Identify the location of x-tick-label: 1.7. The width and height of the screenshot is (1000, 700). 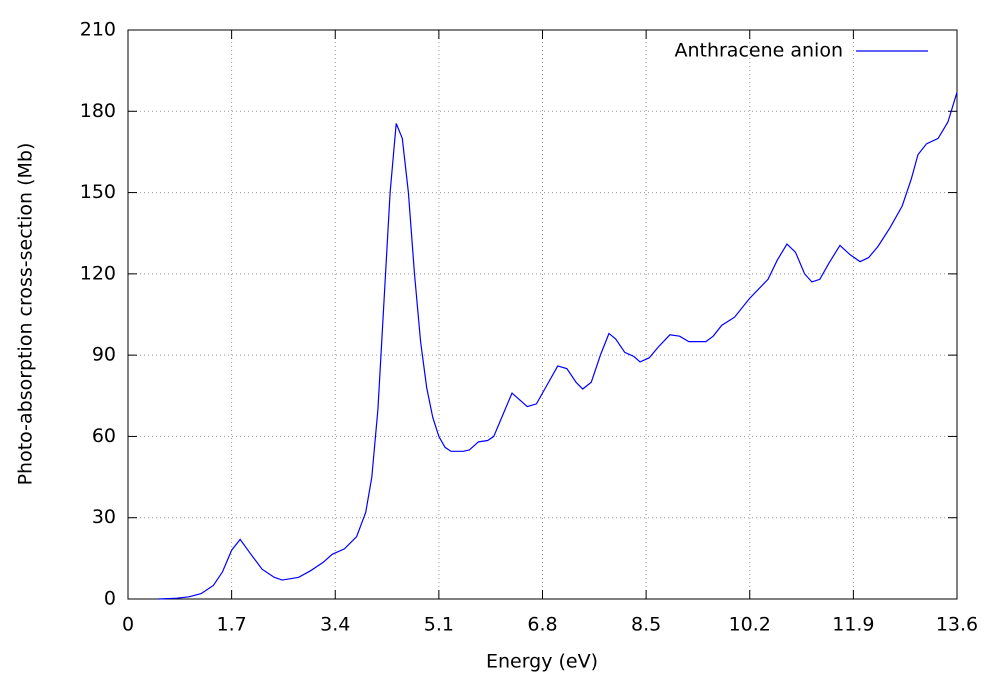
(232, 625).